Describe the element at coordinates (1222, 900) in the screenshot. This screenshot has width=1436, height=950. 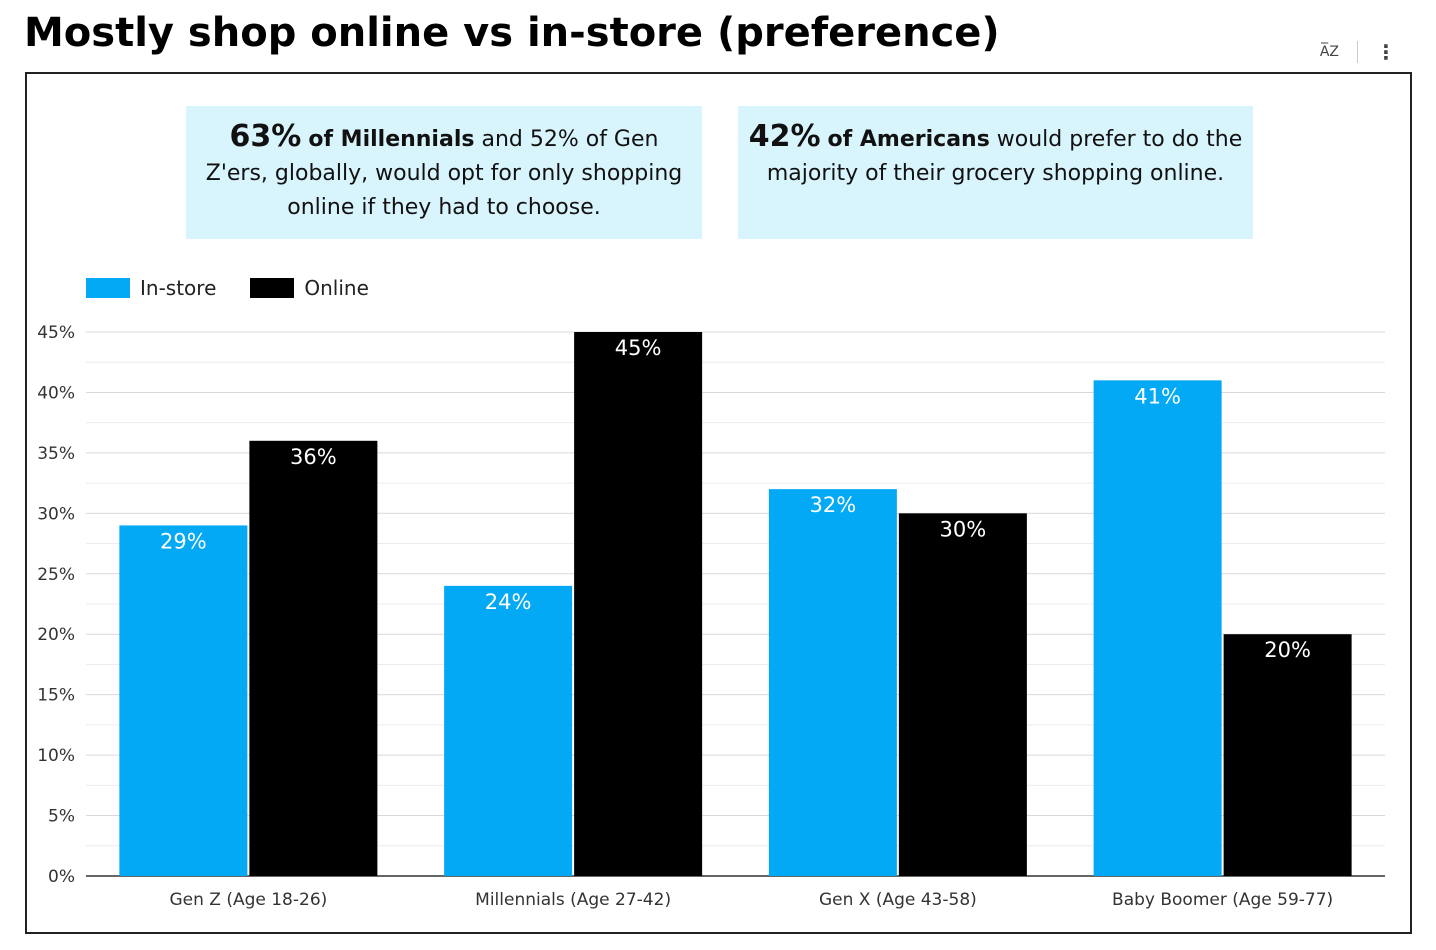
I see `x-tick-label: Baby Boomer (Age 59-77)` at that location.